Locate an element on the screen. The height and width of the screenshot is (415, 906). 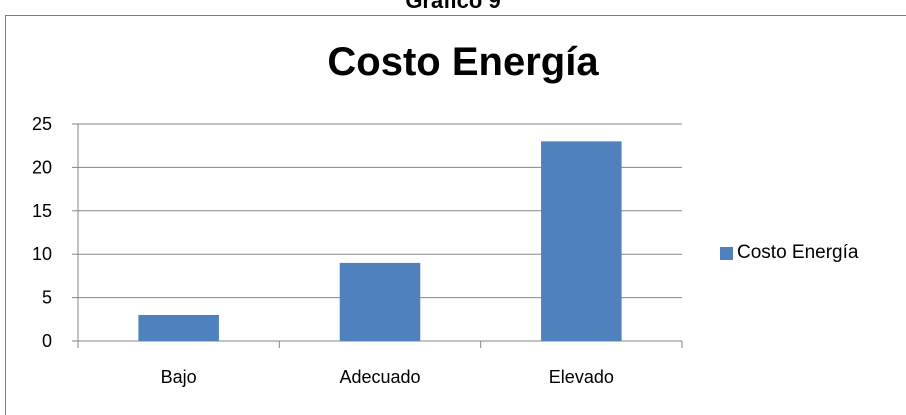
y-tick-label: 15 is located at coordinates (42, 211).